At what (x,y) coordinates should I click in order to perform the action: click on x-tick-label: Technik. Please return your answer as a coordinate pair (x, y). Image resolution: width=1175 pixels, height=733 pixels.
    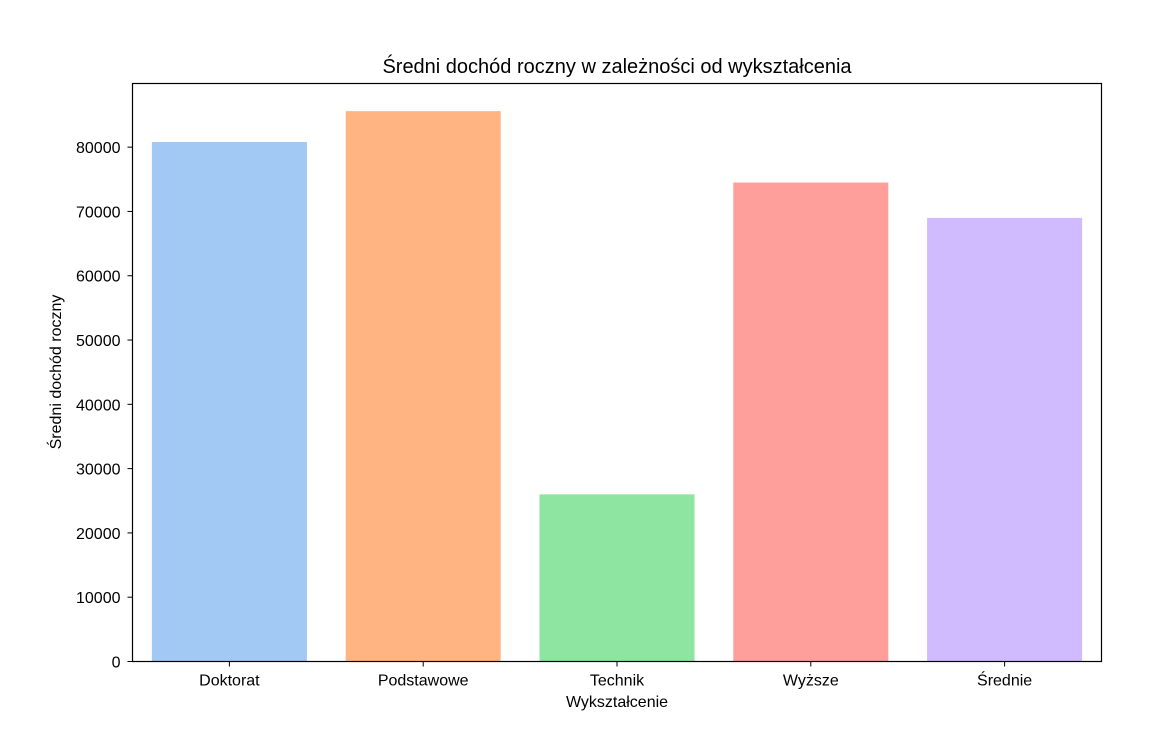
    Looking at the image, I should click on (617, 681).